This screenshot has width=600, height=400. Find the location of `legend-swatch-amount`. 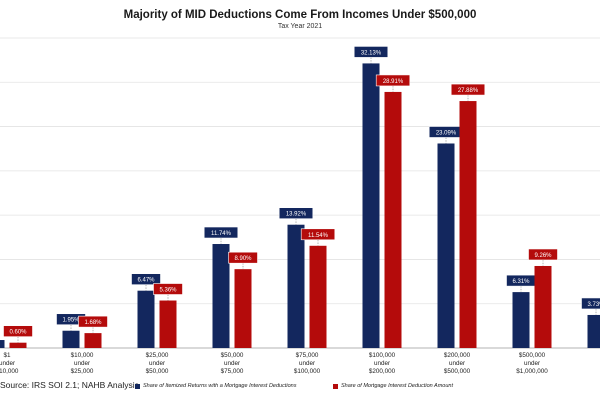

legend-swatch-amount is located at coordinates (335, 386).